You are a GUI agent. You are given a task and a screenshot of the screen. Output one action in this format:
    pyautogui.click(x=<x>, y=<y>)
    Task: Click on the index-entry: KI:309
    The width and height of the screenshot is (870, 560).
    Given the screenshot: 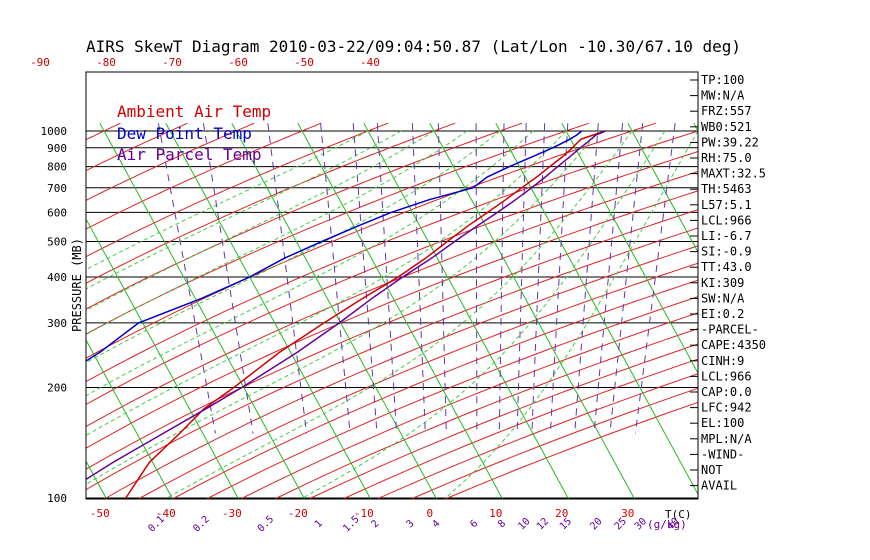 What is the action you would take?
    pyautogui.click(x=722, y=283)
    